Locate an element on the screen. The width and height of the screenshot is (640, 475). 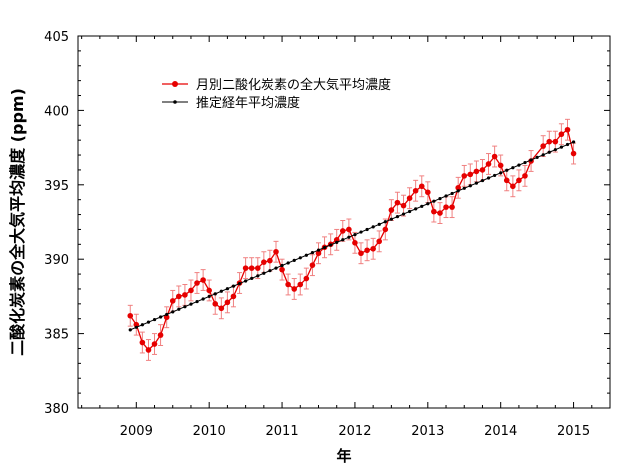
x-axis-label: 年 is located at coordinates (343, 456).